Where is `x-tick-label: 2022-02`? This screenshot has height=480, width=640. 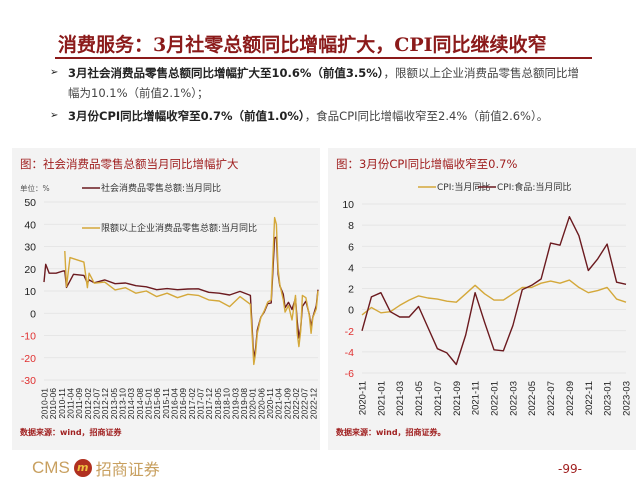
x-tick-label: 2022-02 is located at coordinates (296, 403).